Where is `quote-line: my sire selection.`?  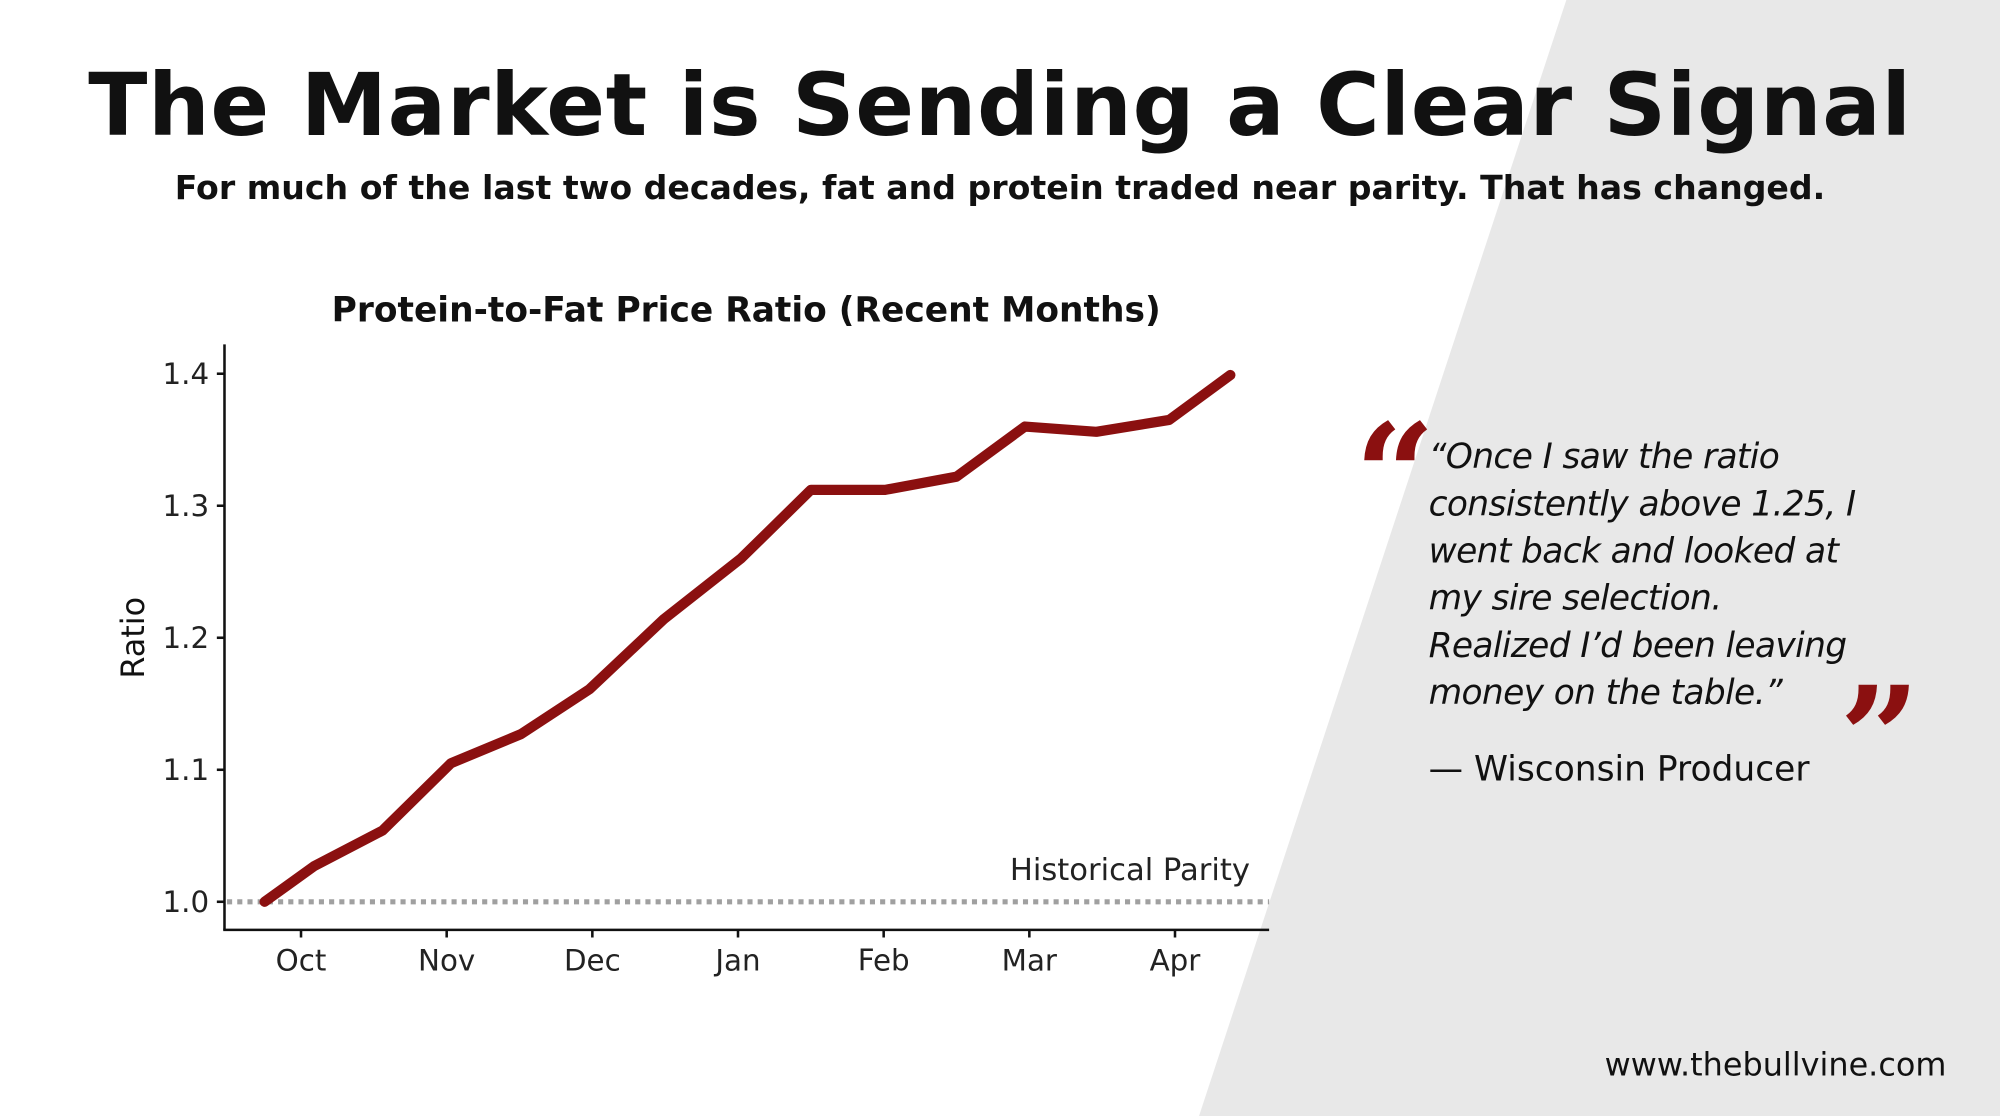
quote-line: my sire selection. is located at coordinates (1575, 599).